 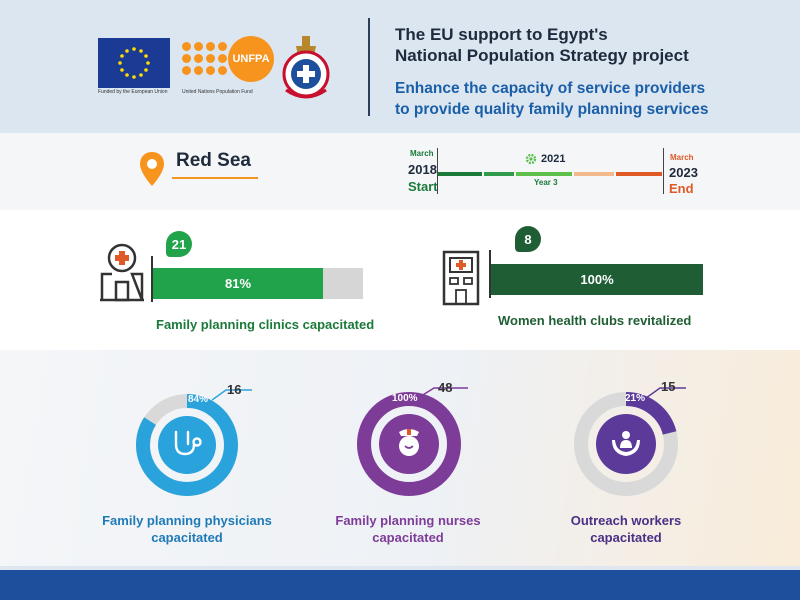 I want to click on timeline-segment-year4, so click(x=594, y=174).